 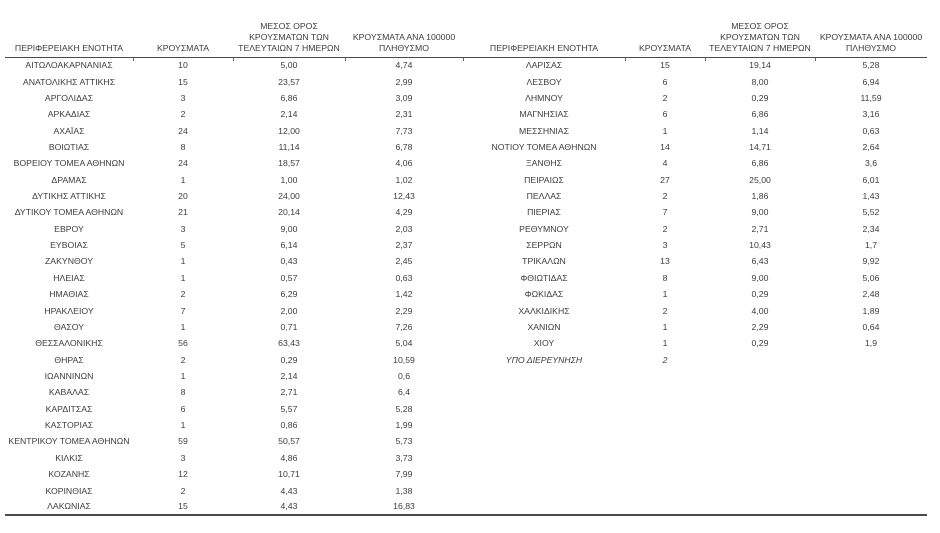 What do you see at coordinates (183, 408) in the screenshot?
I see `cases-cell-left: 6` at bounding box center [183, 408].